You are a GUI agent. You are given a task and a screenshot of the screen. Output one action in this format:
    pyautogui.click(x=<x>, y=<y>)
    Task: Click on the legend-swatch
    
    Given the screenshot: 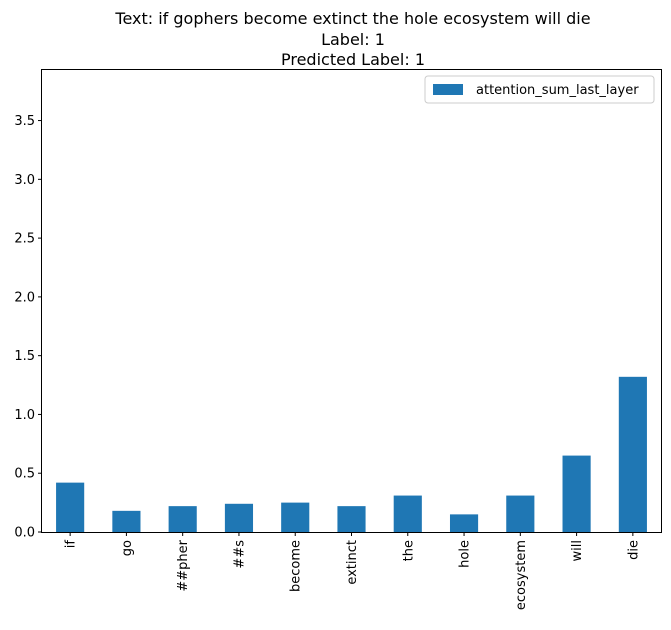 What is the action you would take?
    pyautogui.click(x=448, y=89)
    